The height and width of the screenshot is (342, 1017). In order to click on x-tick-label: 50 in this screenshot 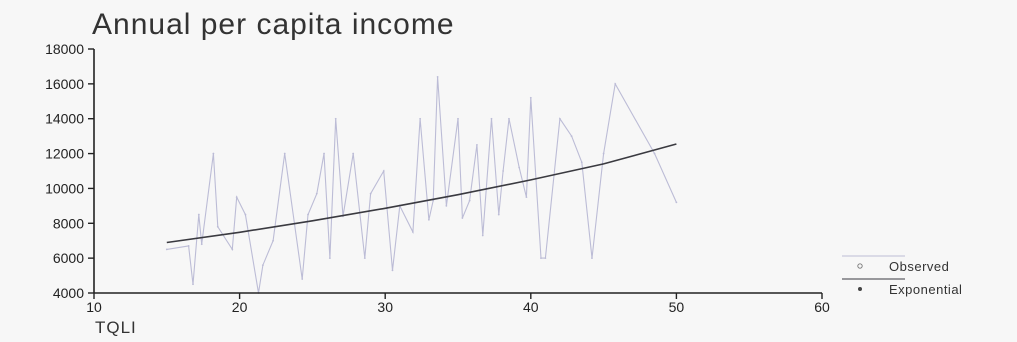, I will do `click(677, 307)`.